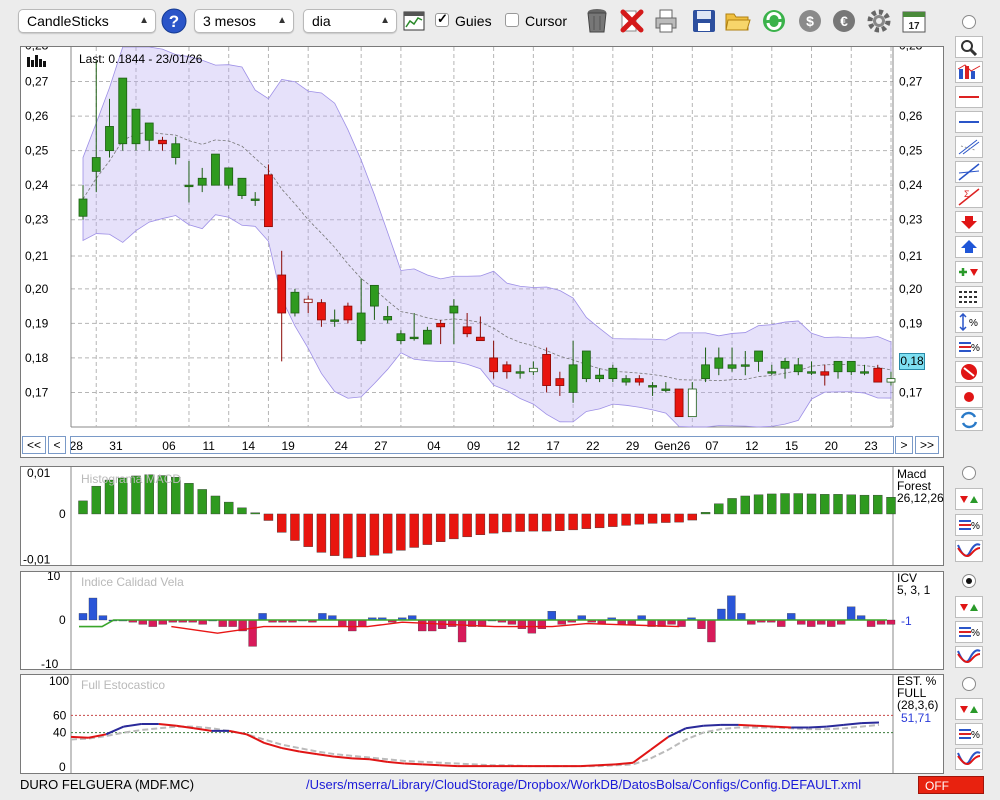 This screenshot has height=800, width=1000. Describe the element at coordinates (969, 347) in the screenshot. I see `percent-lines-tool: %` at that location.